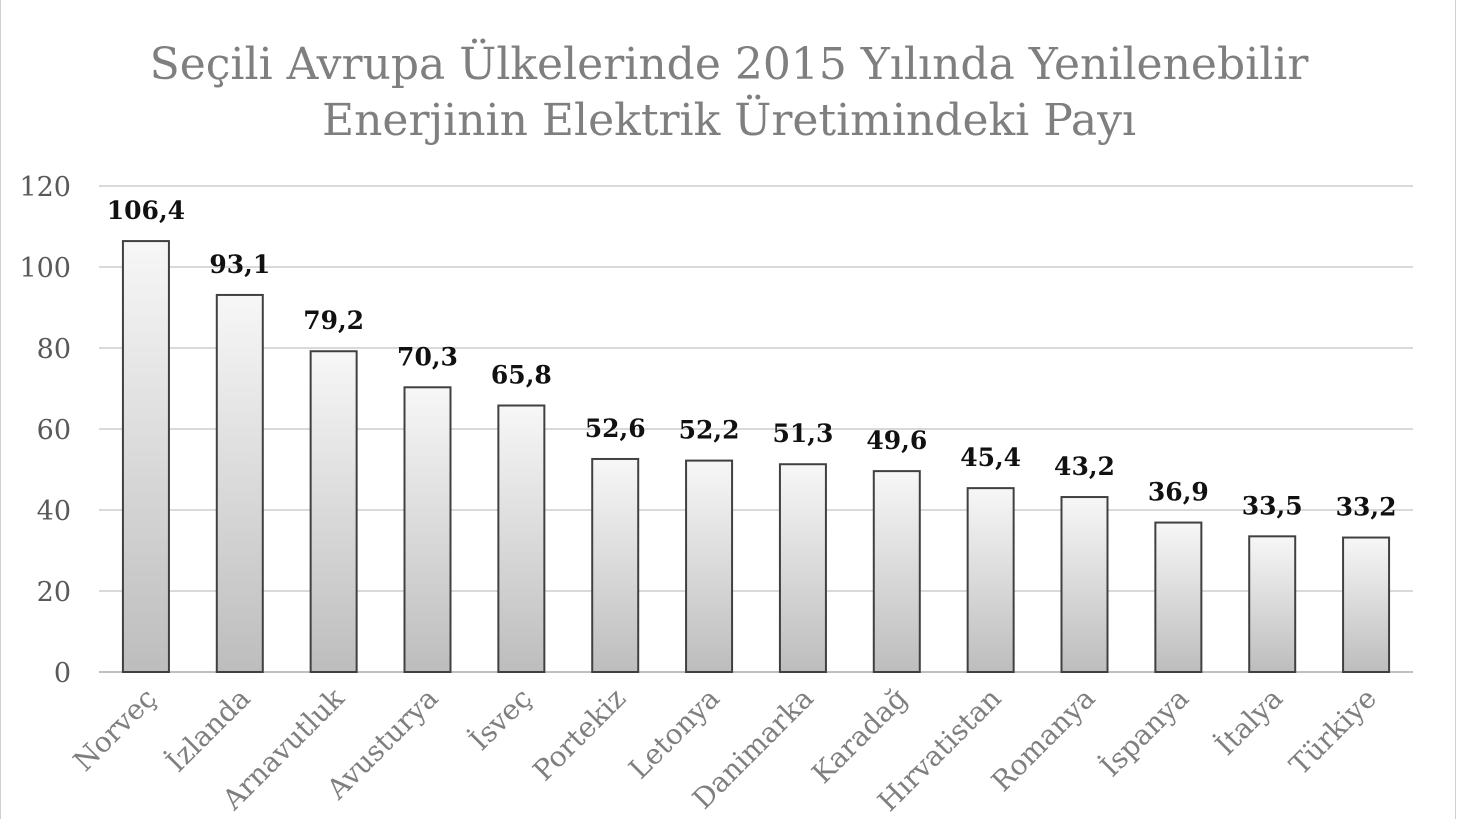 This screenshot has height=819, width=1458. What do you see at coordinates (1249, 722) in the screenshot?
I see `x-tick-label-12: İtalya` at bounding box center [1249, 722].